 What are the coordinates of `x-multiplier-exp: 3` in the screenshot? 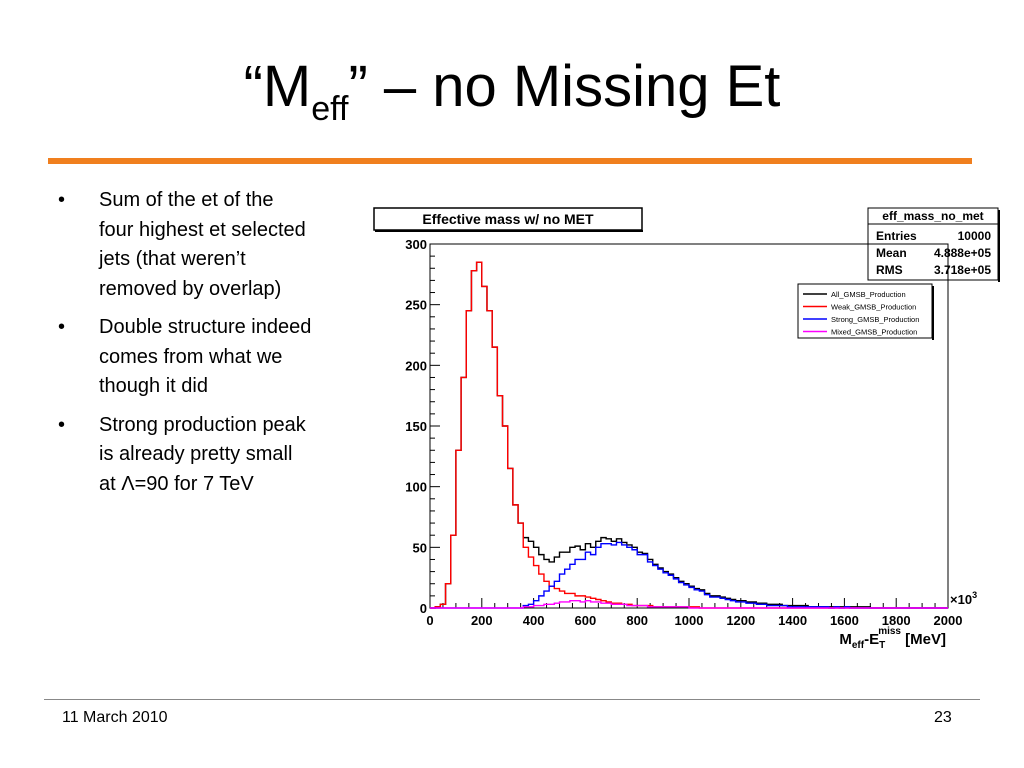 It's located at (974, 595).